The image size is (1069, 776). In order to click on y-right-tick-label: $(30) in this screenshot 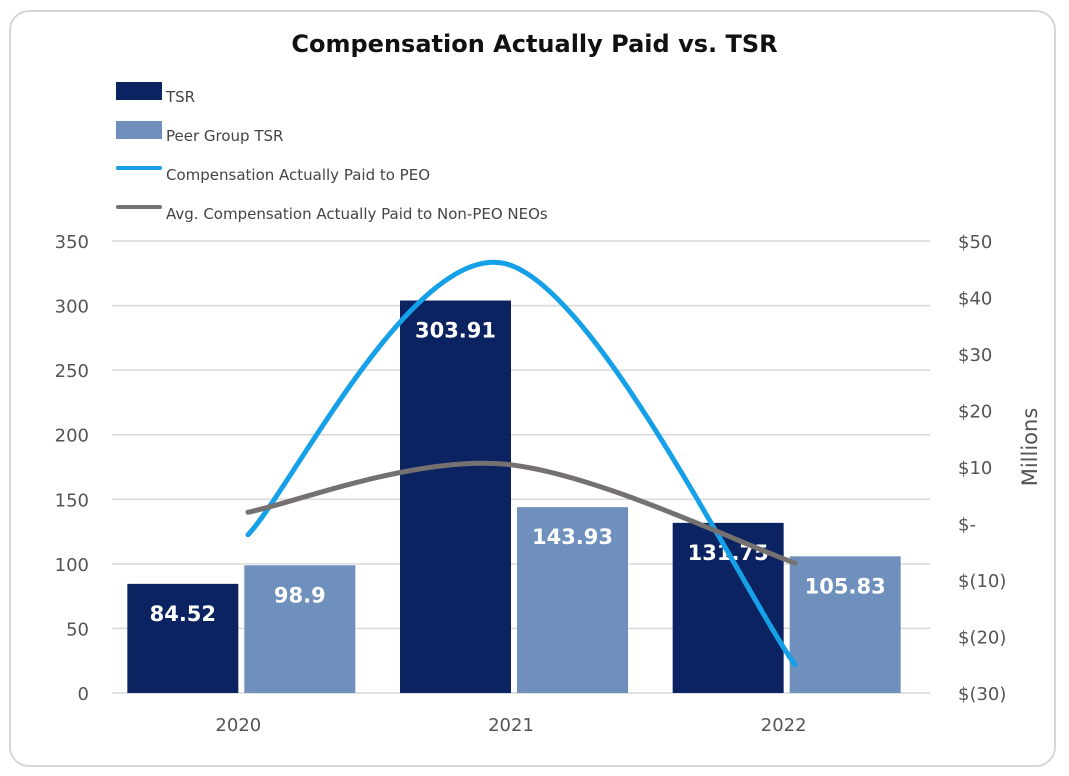, I will do `click(982, 694)`.